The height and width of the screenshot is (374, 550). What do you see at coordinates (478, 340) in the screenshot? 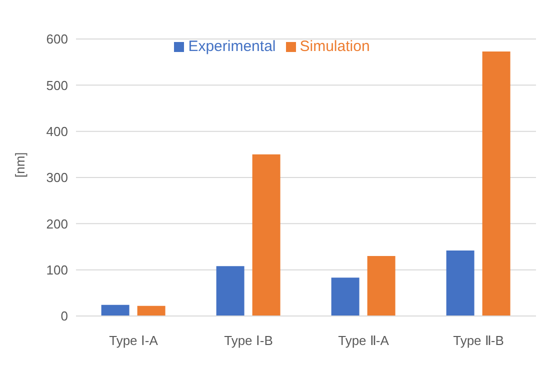
I see `x-tick-label: Type Ⅱ-B` at bounding box center [478, 340].